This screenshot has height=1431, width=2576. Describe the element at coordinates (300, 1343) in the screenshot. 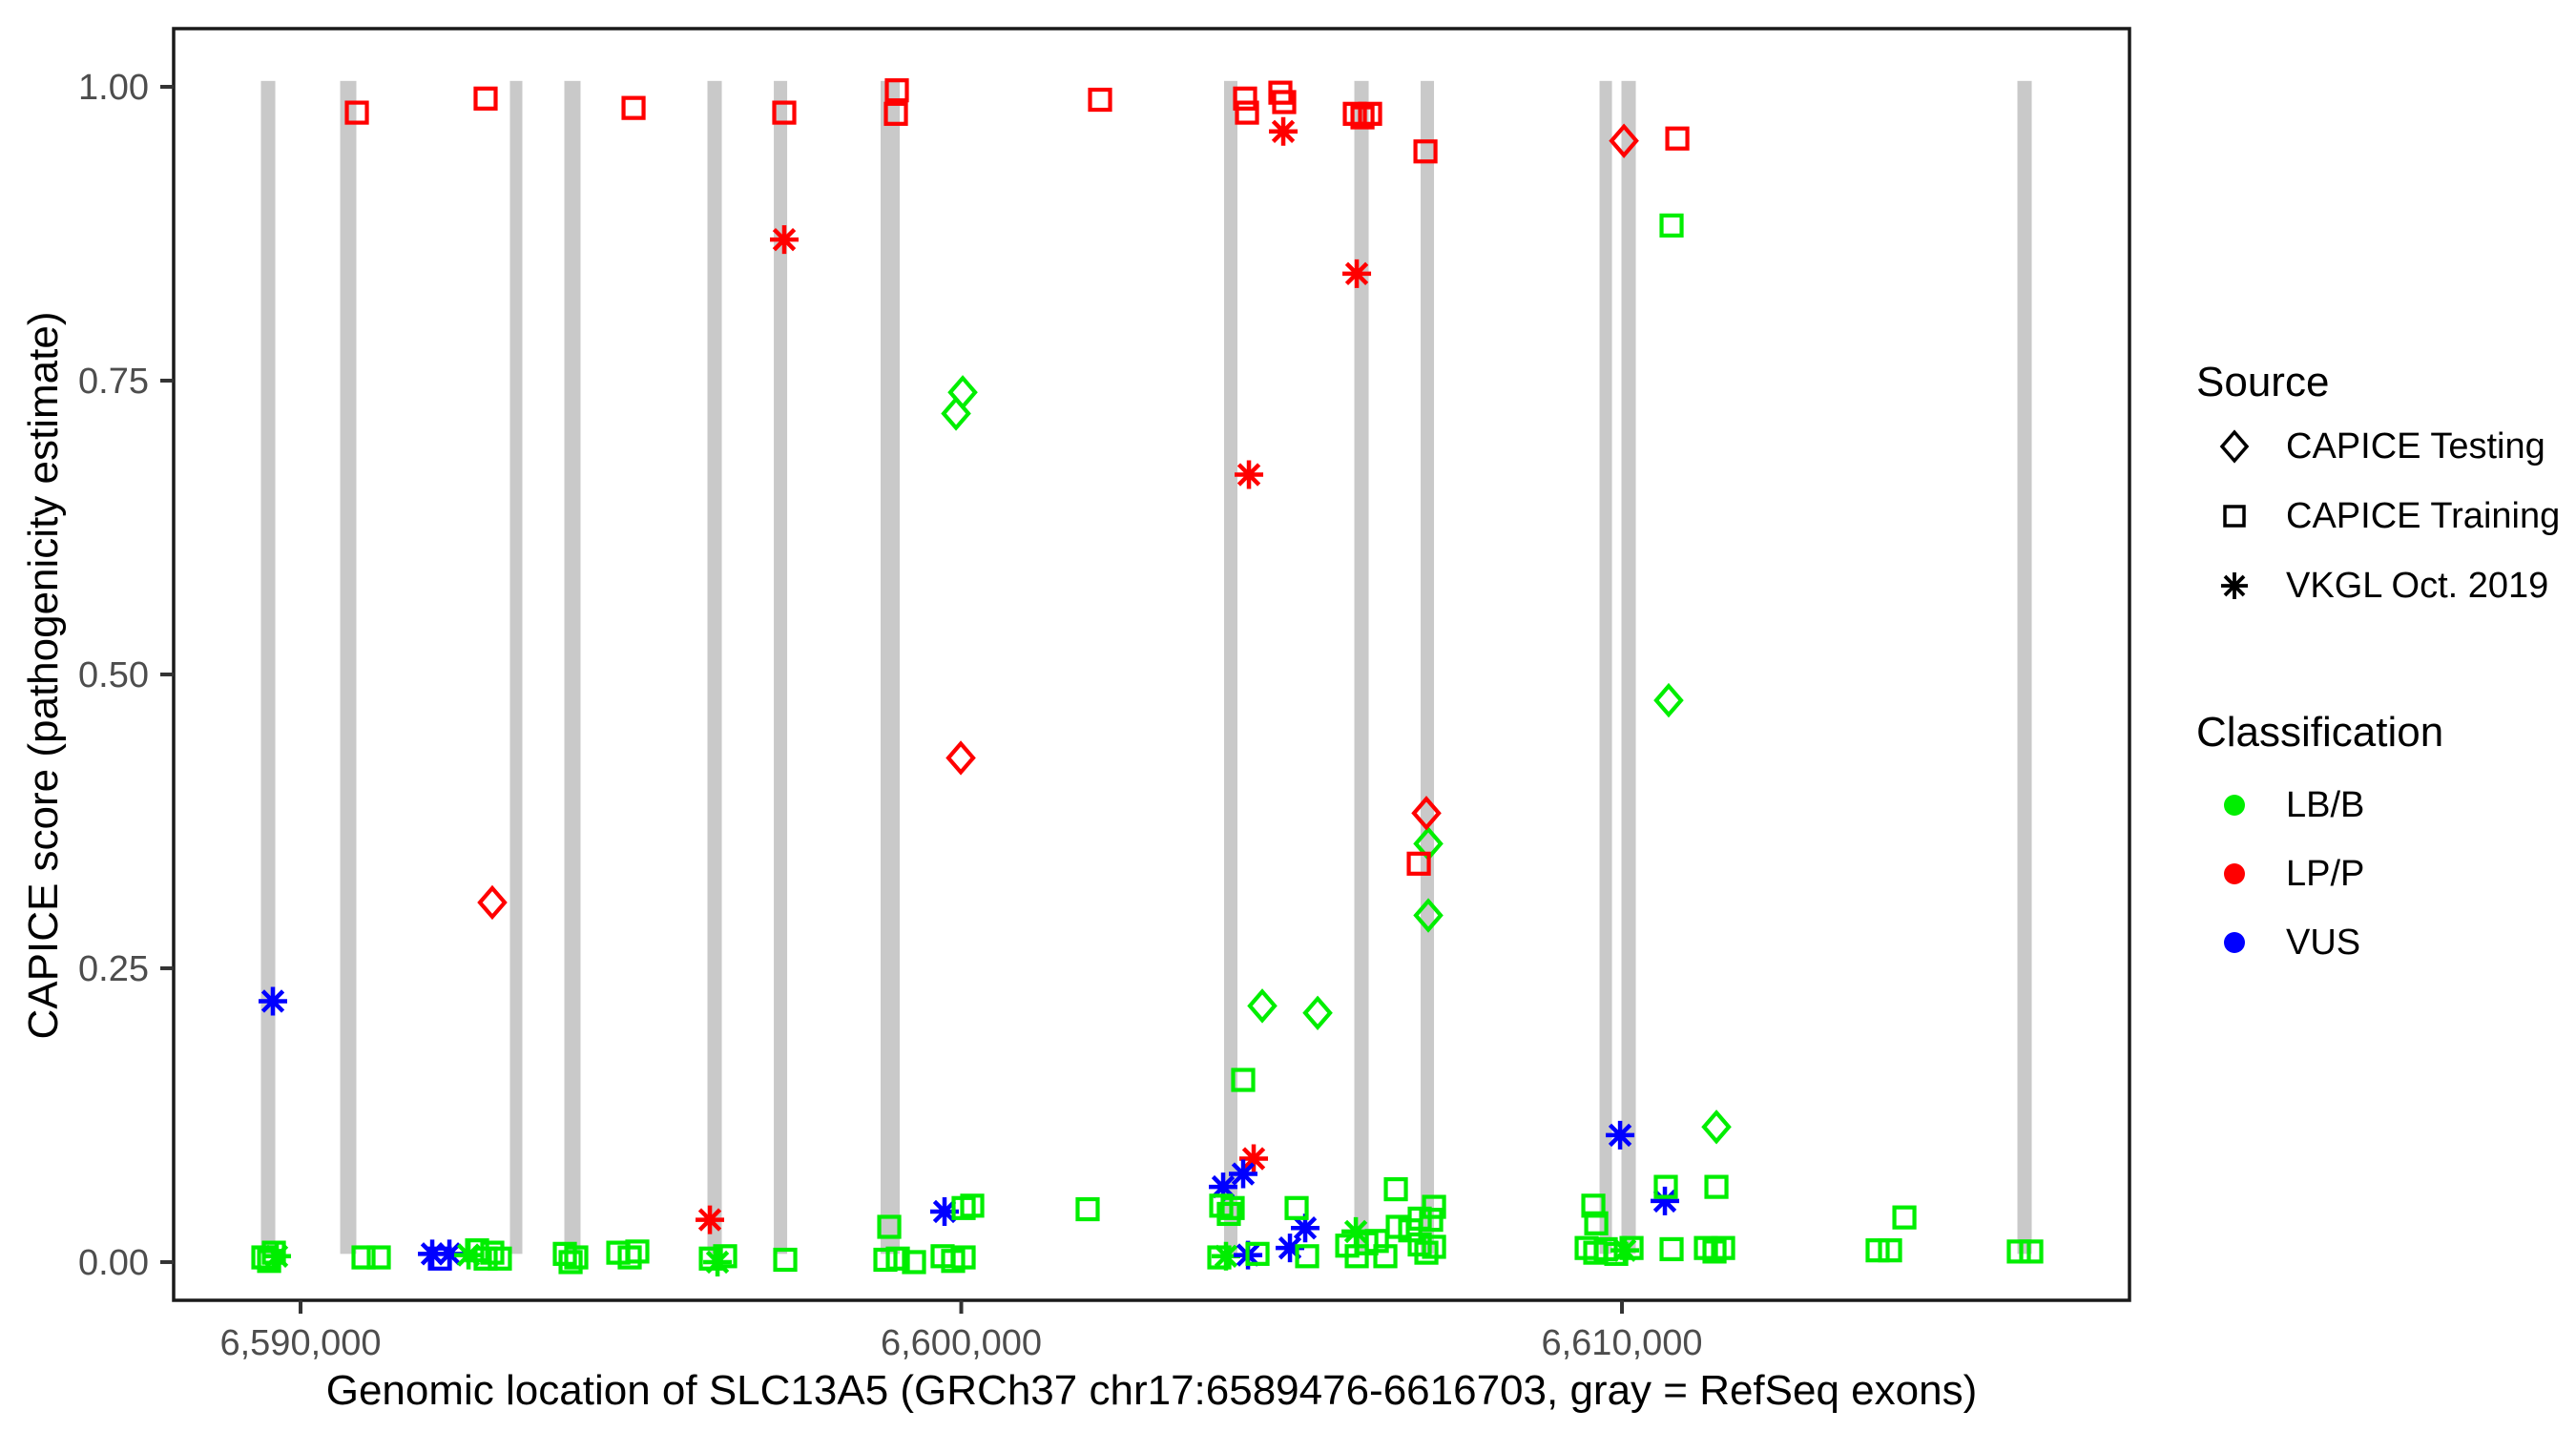

I see `x-tick-label: 6,590,000` at that location.